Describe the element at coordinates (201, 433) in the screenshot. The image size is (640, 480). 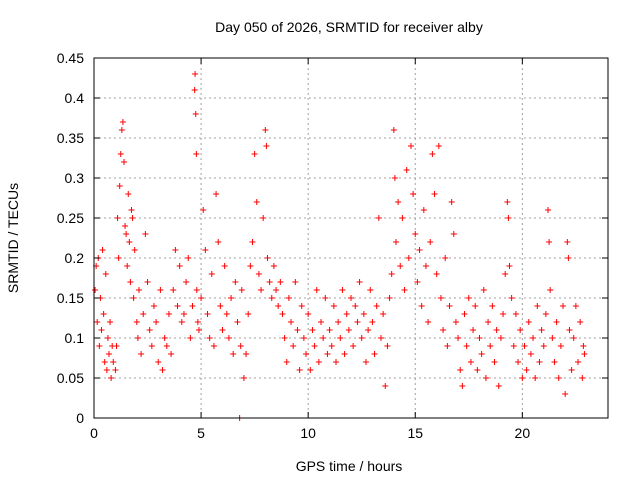
I see `x-tick-label: 5` at that location.